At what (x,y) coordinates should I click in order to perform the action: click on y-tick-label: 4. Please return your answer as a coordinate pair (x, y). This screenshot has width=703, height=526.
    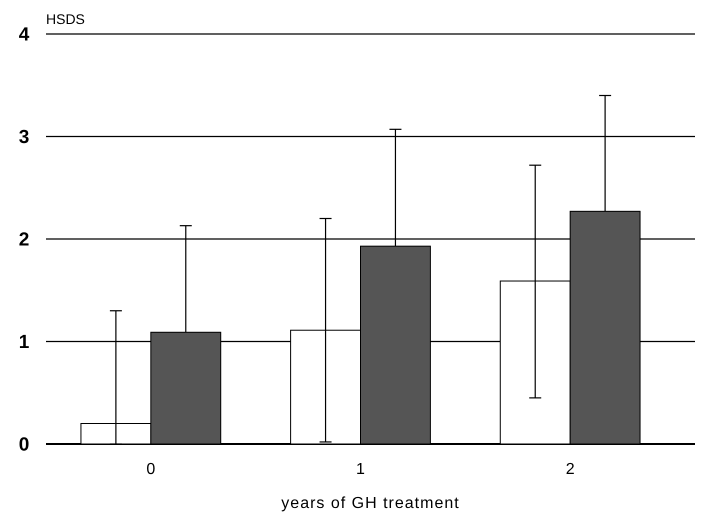
    Looking at the image, I should click on (24, 35).